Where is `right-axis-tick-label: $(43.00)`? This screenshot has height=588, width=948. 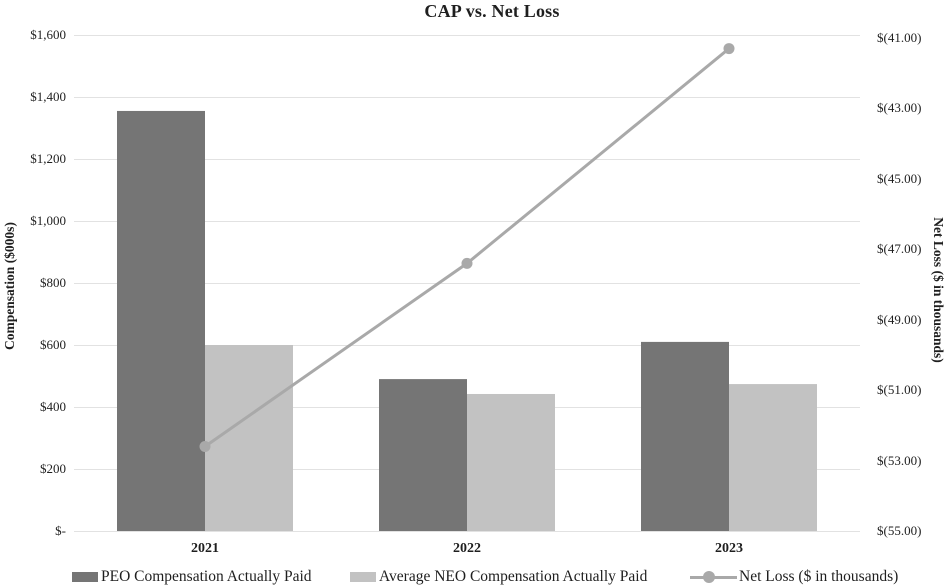
right-axis-tick-label: $(43.00) is located at coordinates (899, 108).